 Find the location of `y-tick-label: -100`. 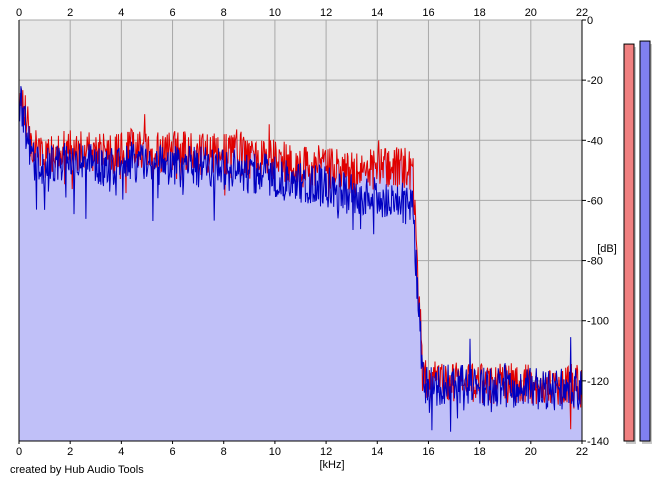

y-tick-label: -100 is located at coordinates (598, 322).